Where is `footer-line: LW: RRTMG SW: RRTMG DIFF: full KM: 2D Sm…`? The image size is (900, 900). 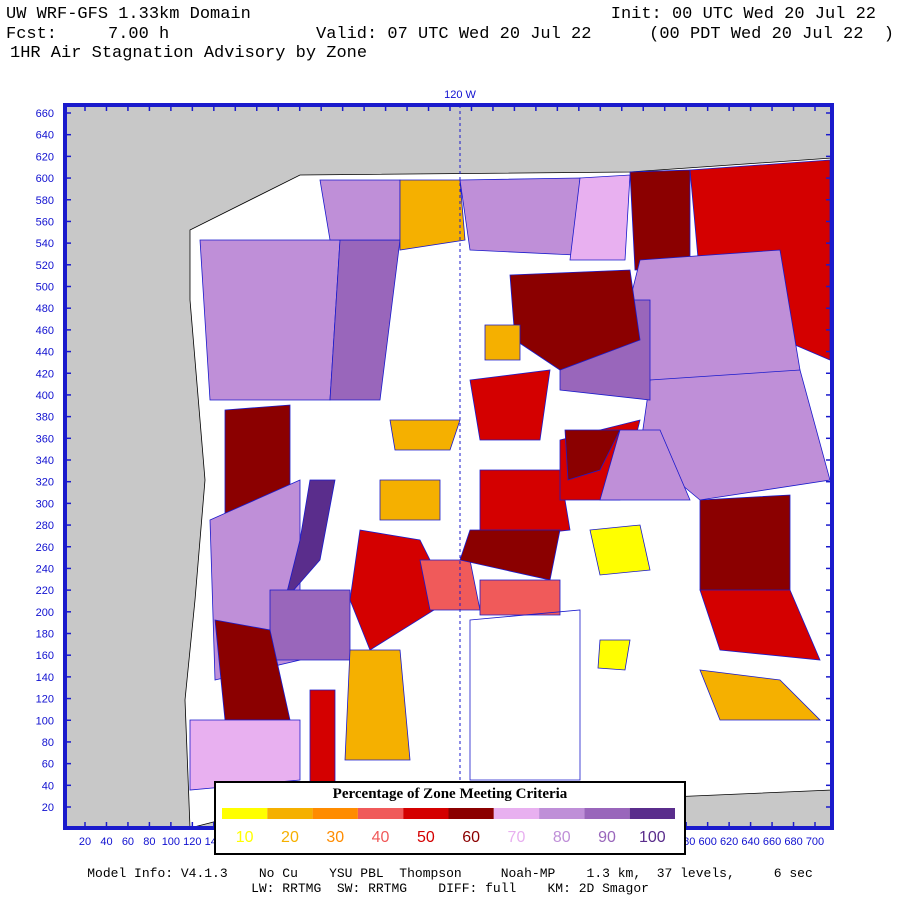
footer-line: LW: RRTMG SW: RRTMG DIFF: full KM: 2D Sm… is located at coordinates (450, 888).